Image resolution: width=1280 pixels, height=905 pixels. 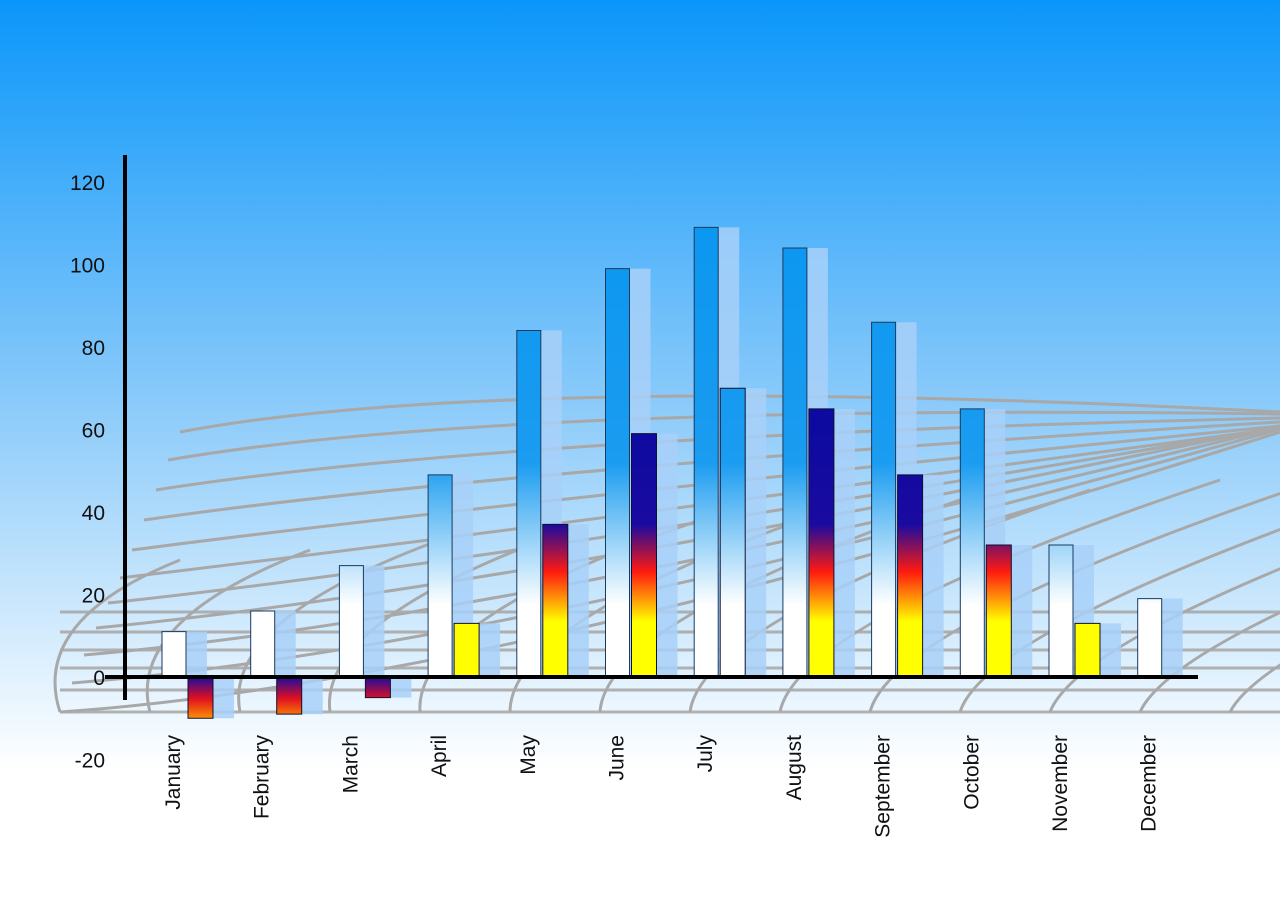 What do you see at coordinates (90, 761) in the screenshot?
I see `y-tick-label: -20` at bounding box center [90, 761].